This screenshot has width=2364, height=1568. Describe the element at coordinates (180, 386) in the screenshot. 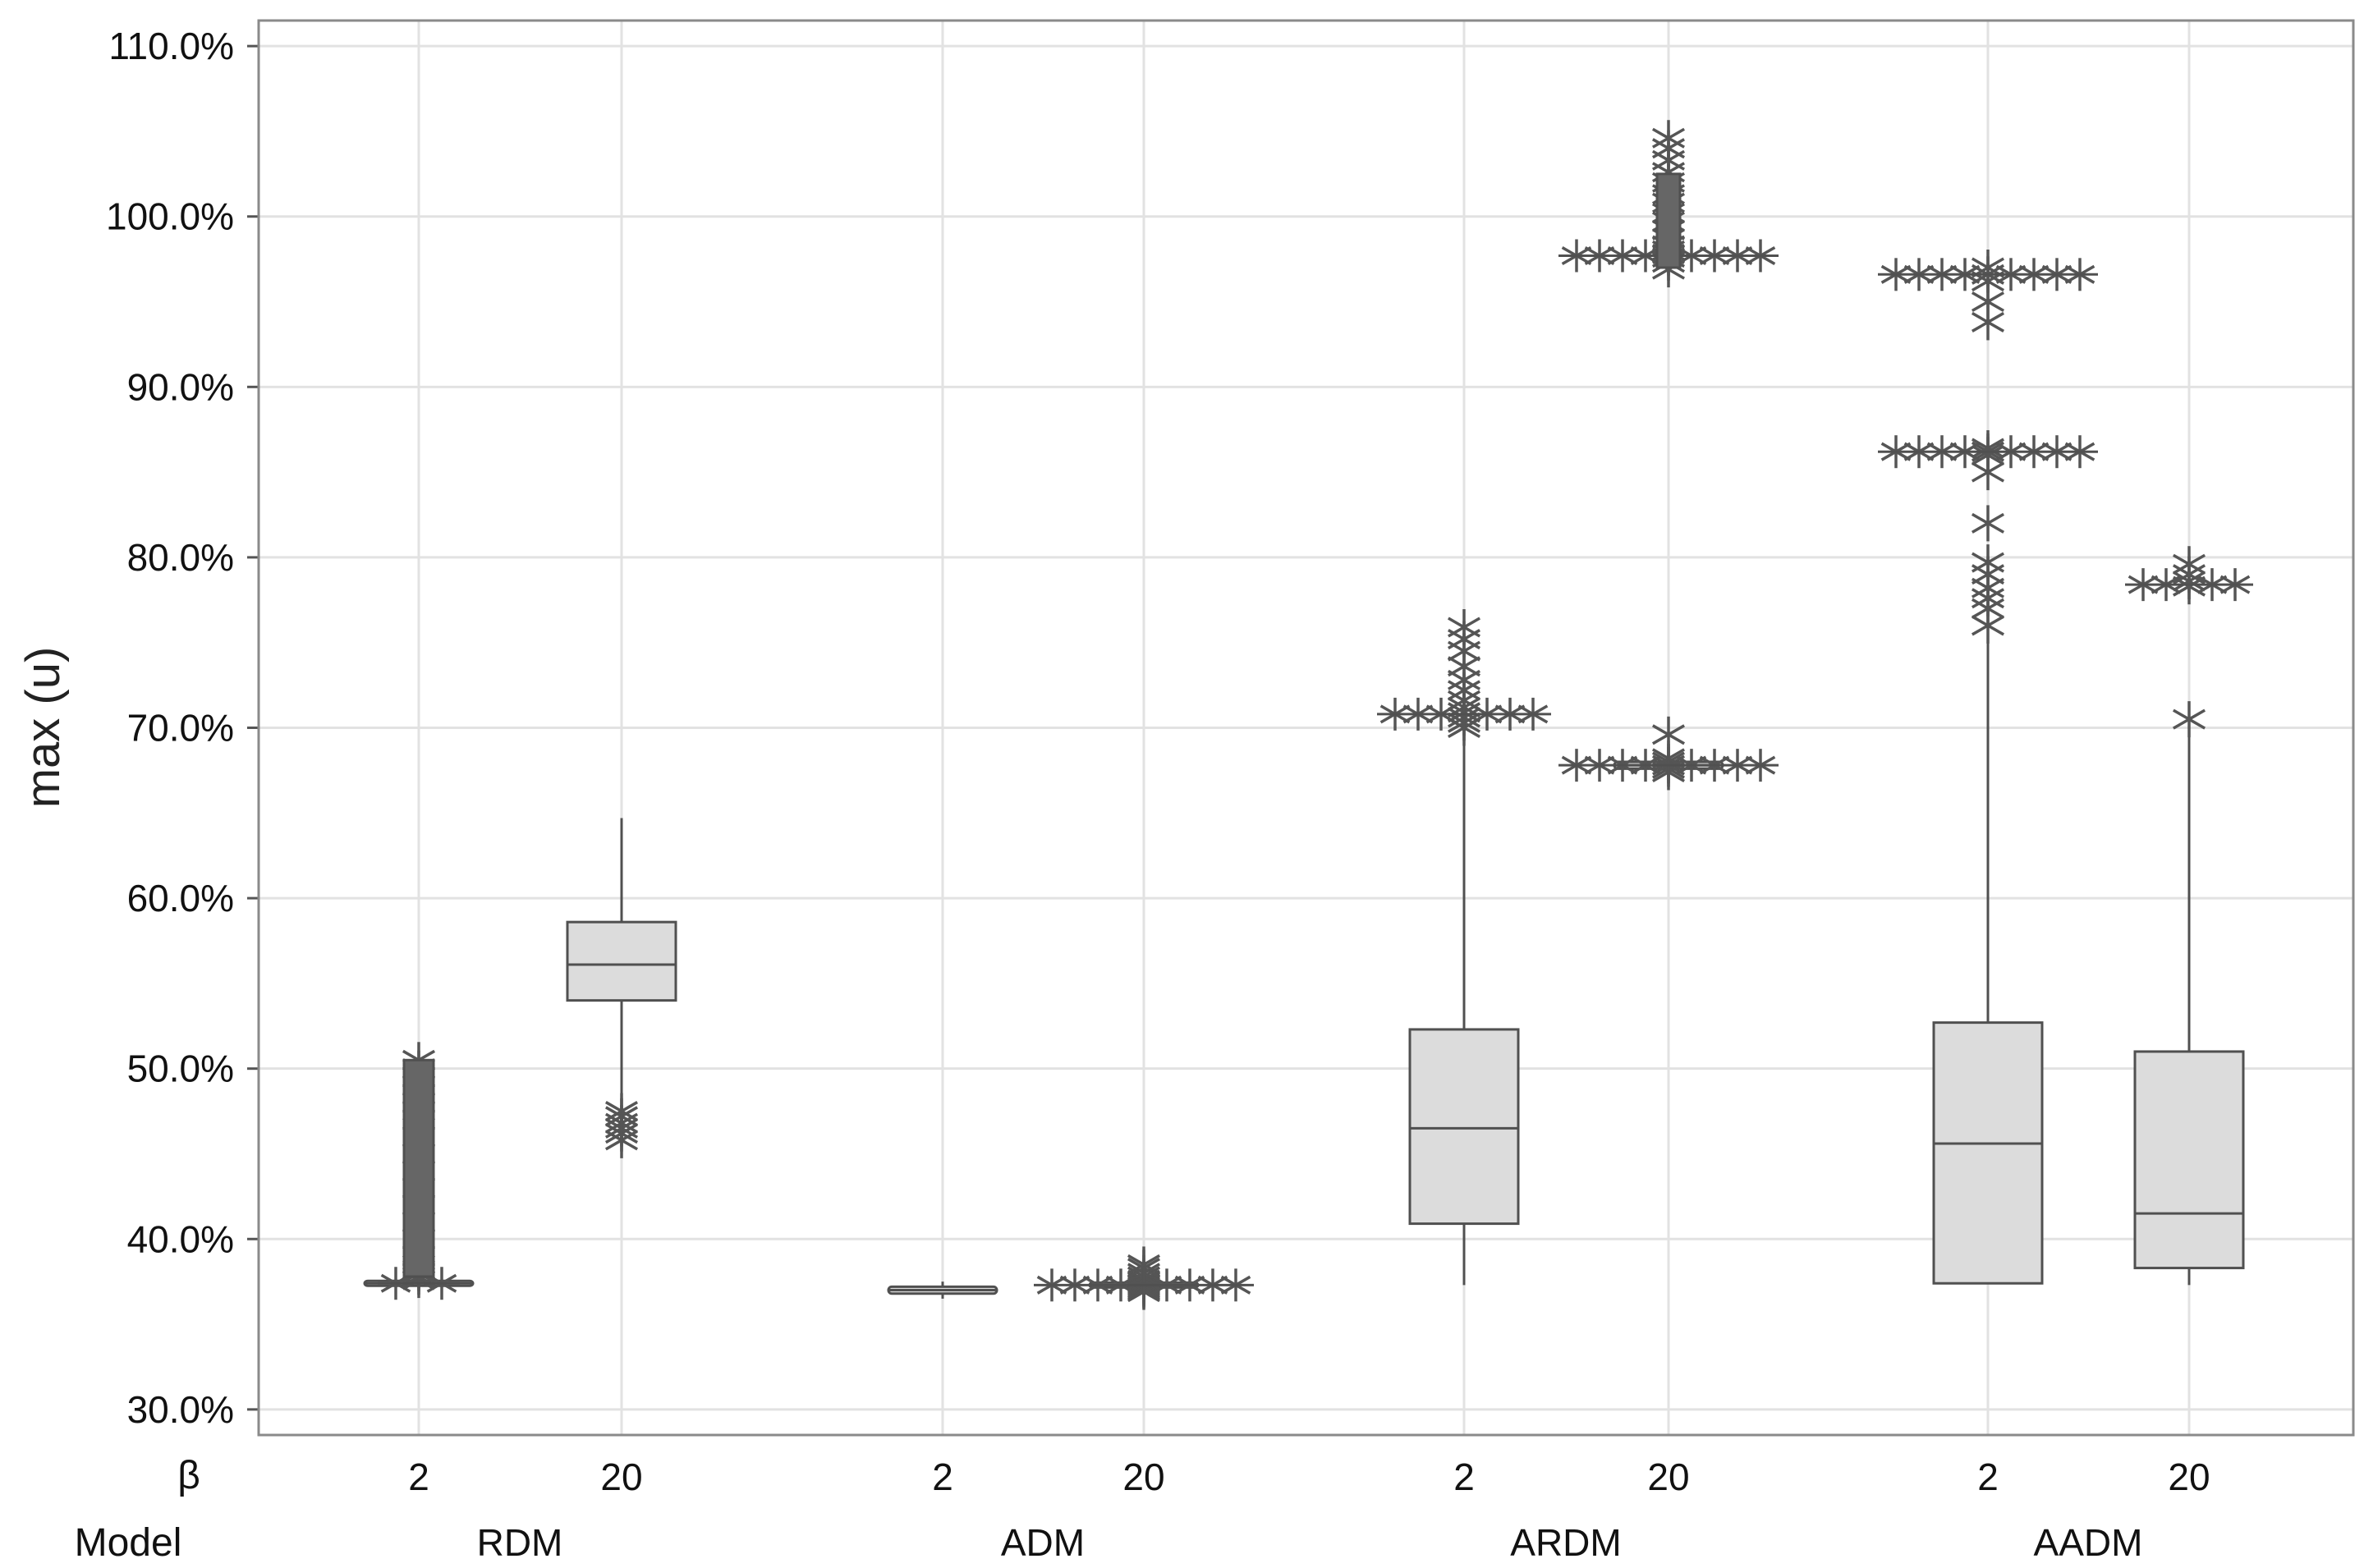

I see `y-tick-label: 90.0%` at that location.